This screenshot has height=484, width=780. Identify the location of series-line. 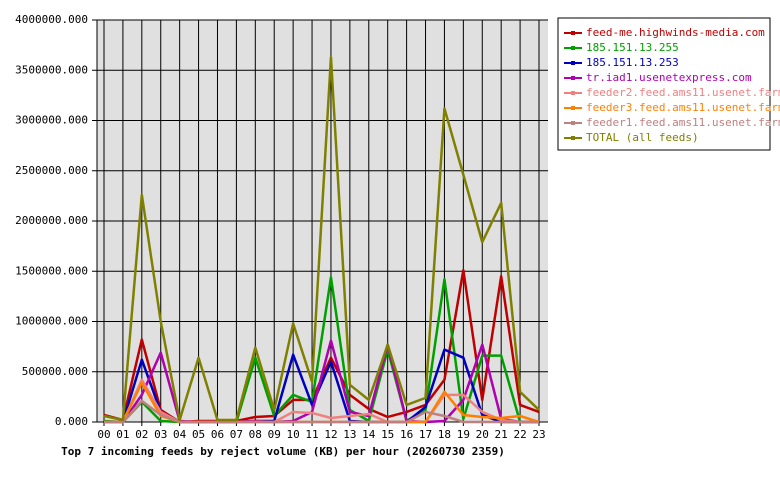
(321, 411).